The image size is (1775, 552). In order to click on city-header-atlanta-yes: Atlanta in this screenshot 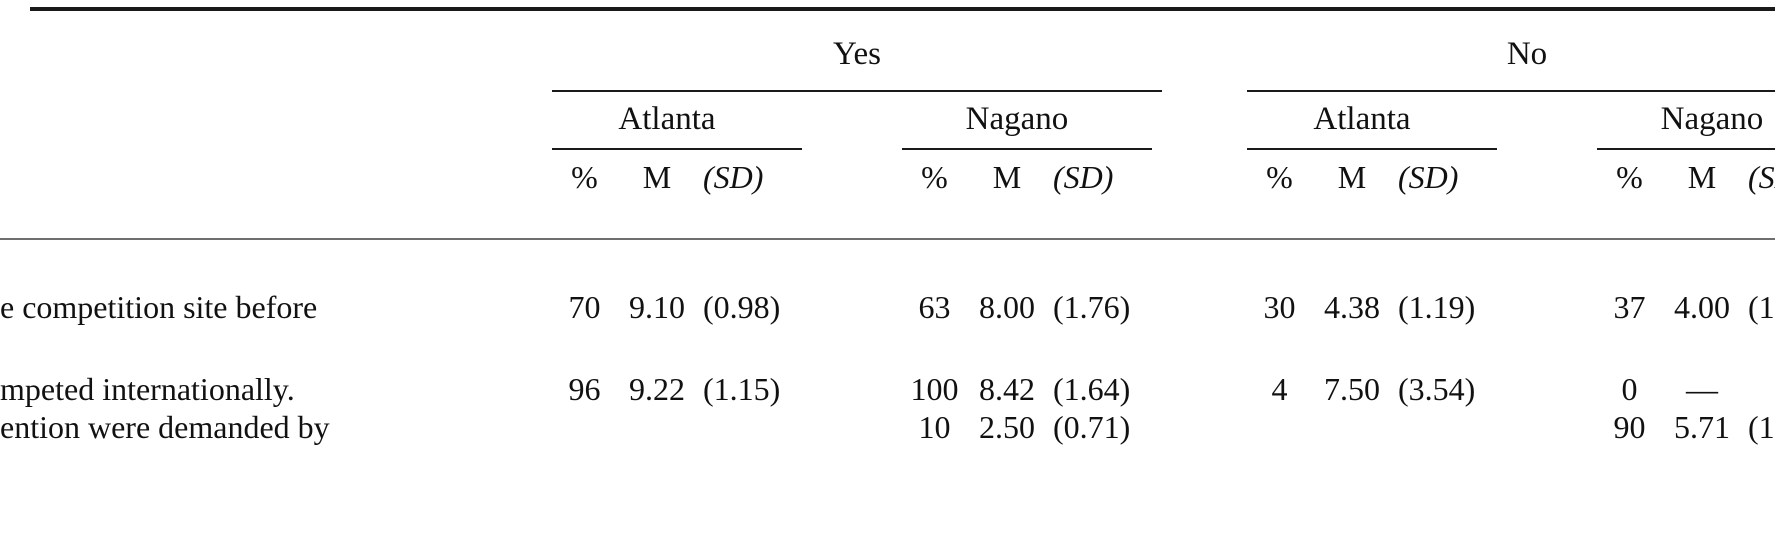, I will do `click(667, 119)`.